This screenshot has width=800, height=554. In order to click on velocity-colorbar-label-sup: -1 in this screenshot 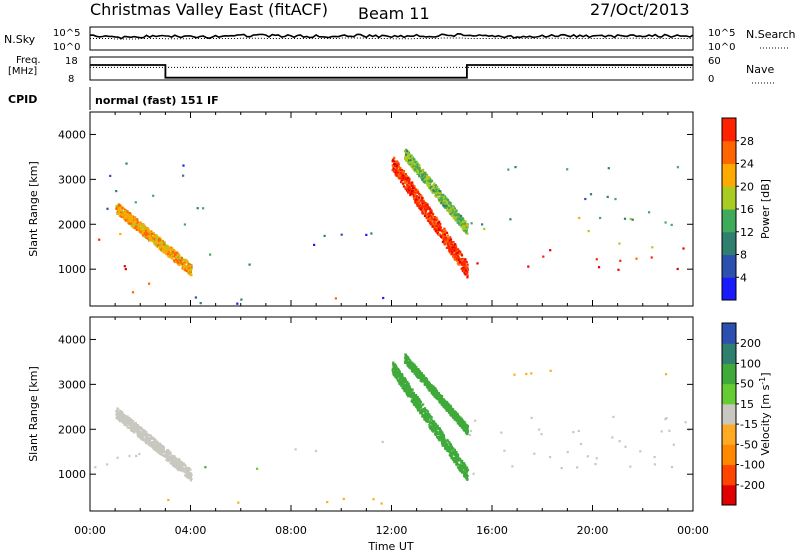, I will do `click(762, 381)`.